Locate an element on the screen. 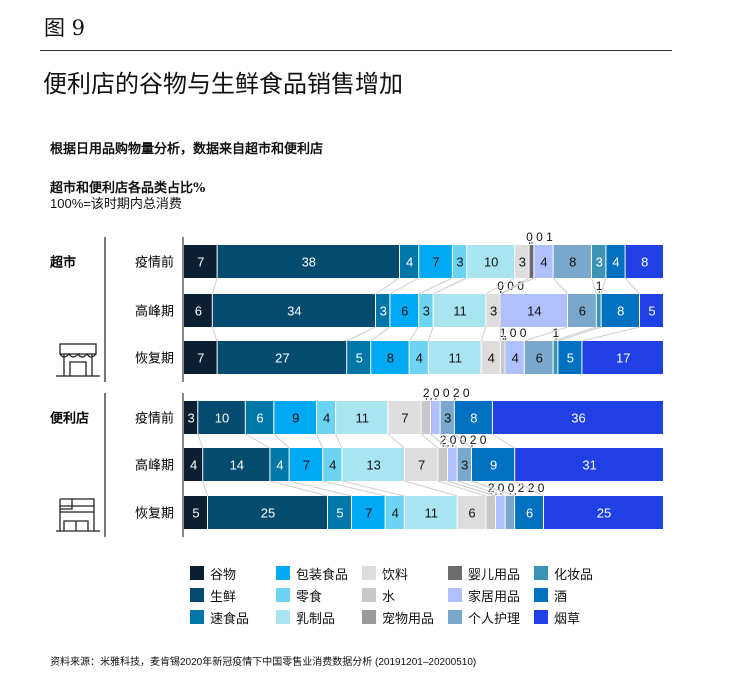 This screenshot has height=695, width=736. legend-label: 酒 is located at coordinates (561, 597).